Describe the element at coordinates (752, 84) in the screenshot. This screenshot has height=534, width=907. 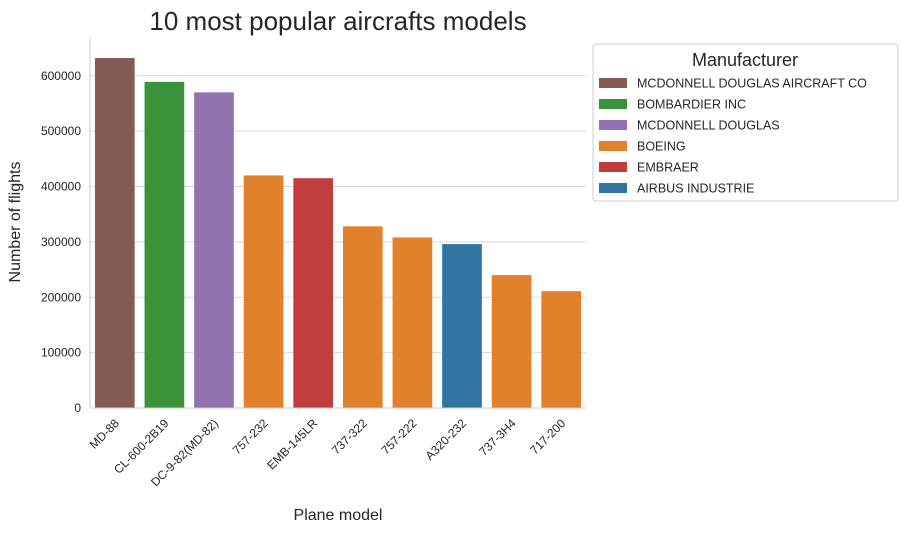
I see `legend-entry-label: MCDONNELL DOUGLAS AIRCRAFT CO` at that location.